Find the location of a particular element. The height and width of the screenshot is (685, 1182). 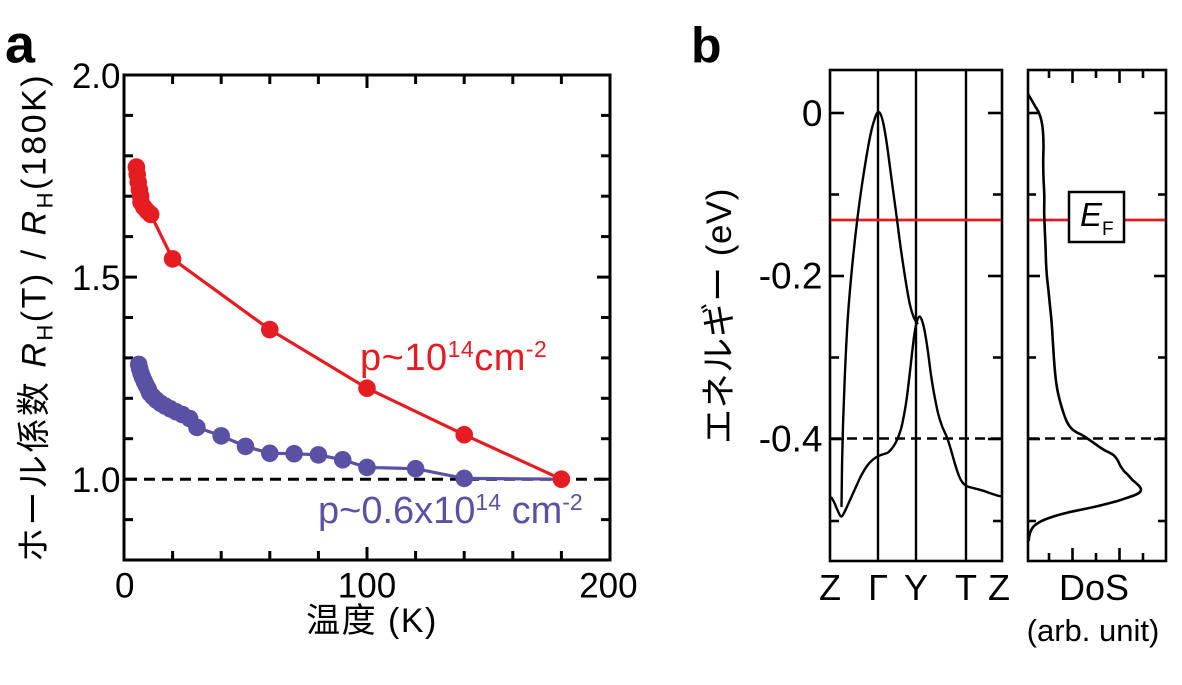

svg-text: p~1014cm-2 is located at coordinates (453, 357).